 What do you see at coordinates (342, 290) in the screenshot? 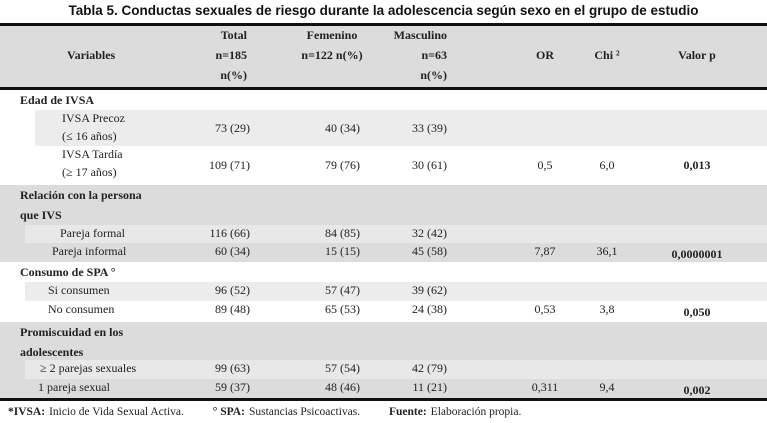
I see `cell-femenino: 57 (47)` at bounding box center [342, 290].